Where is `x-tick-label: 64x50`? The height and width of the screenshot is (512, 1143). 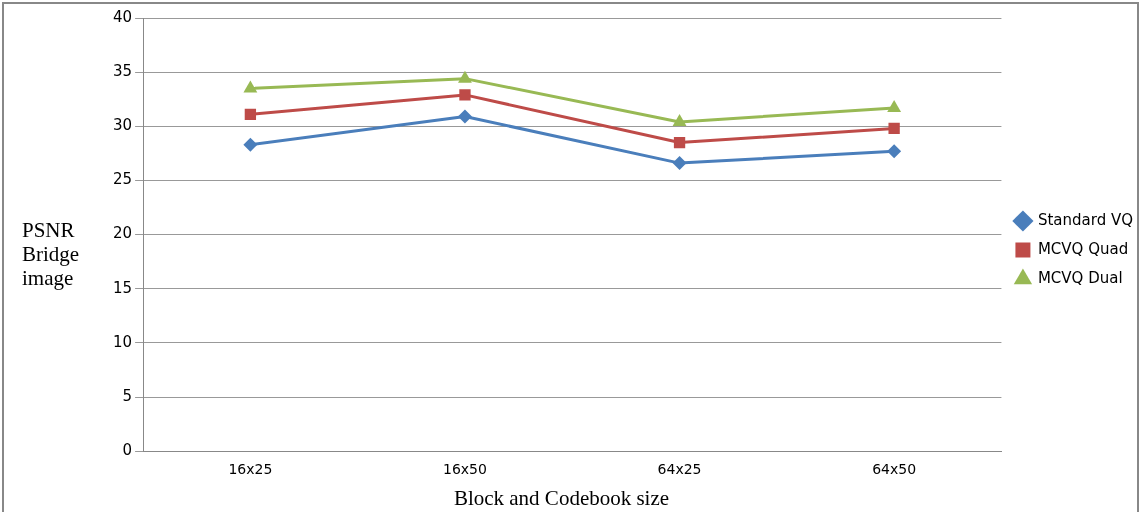 x-tick-label: 64x50 is located at coordinates (894, 469).